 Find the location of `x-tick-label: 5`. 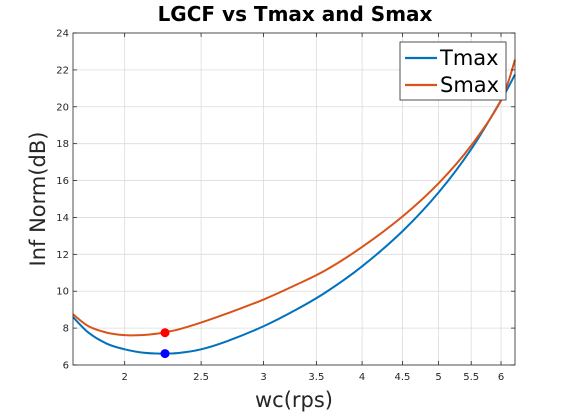

x-tick-label: 5 is located at coordinates (438, 377).